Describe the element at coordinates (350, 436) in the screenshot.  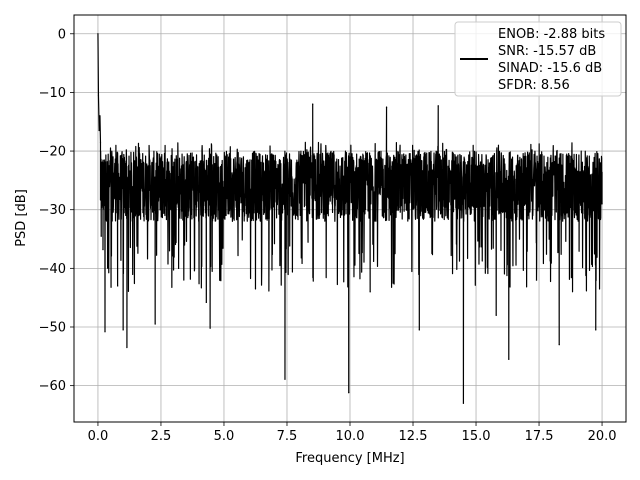
I see `x-tick-label: 10.0` at that location.